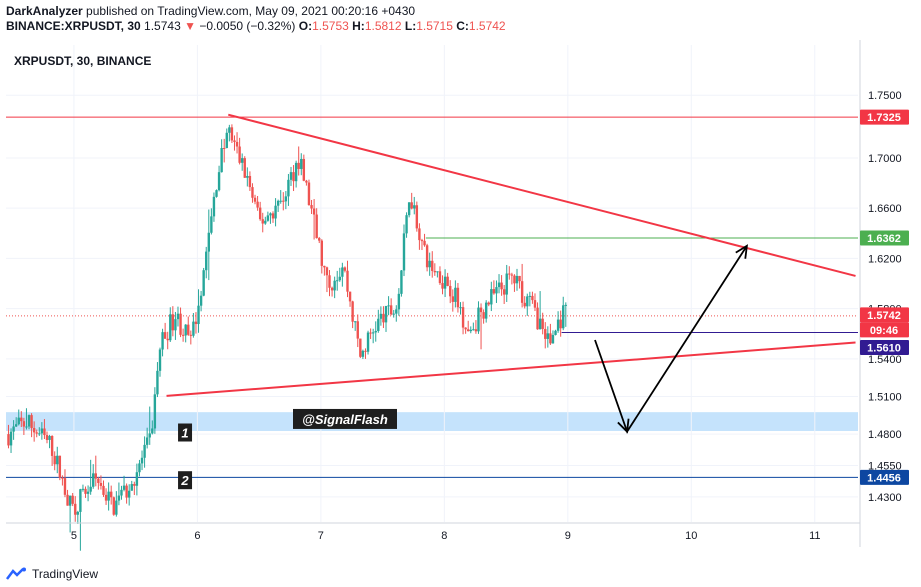 The width and height of the screenshot is (921, 587). I want to click on close-value: 1.5742, so click(487, 26).